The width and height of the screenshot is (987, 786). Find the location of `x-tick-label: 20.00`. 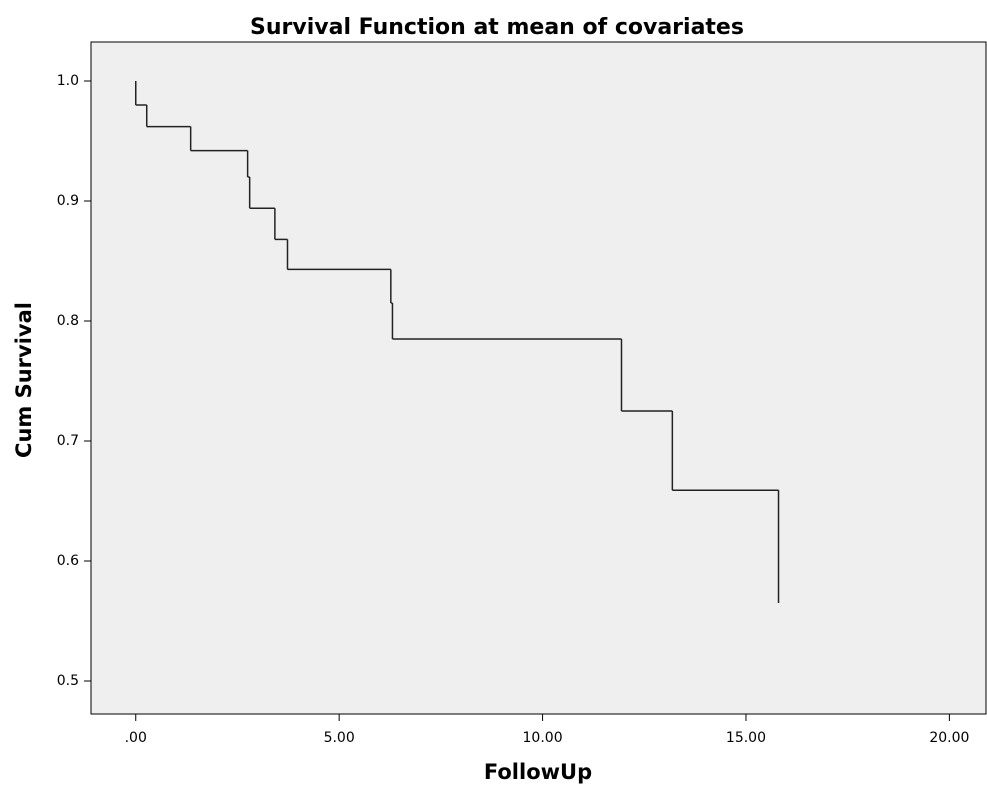

x-tick-label: 20.00 is located at coordinates (949, 738).